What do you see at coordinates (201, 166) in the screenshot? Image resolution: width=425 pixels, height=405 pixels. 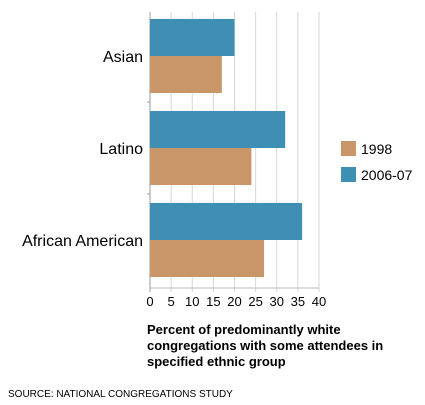 I see `bar-latino-1998` at bounding box center [201, 166].